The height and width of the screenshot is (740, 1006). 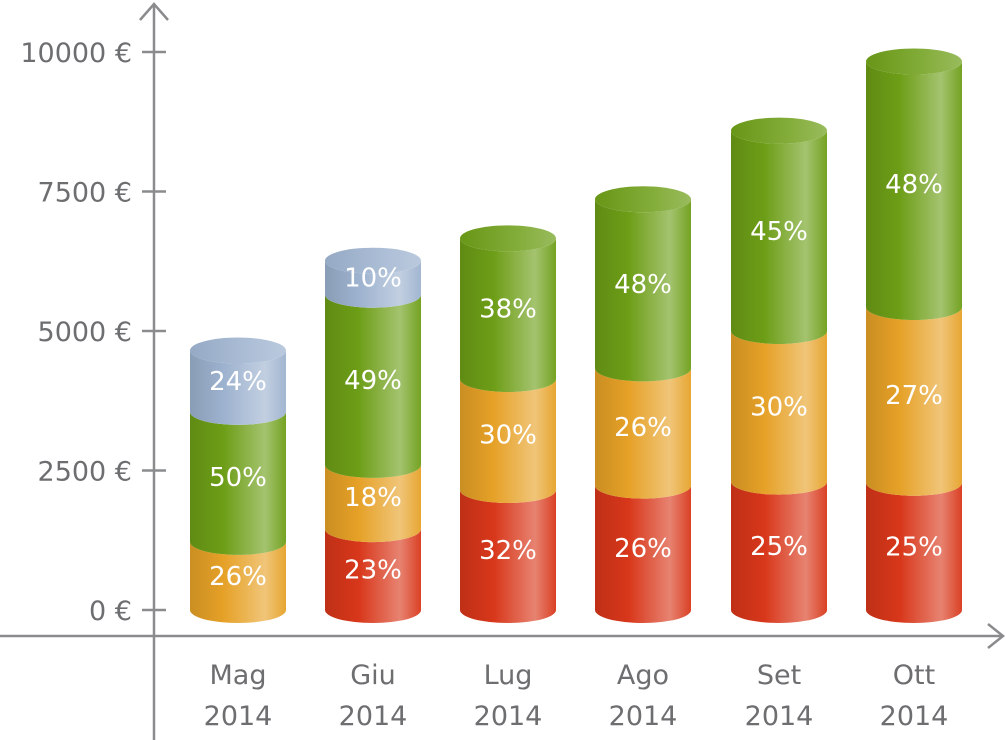 I want to click on x-tick-label-month: Ott, so click(x=914, y=675).